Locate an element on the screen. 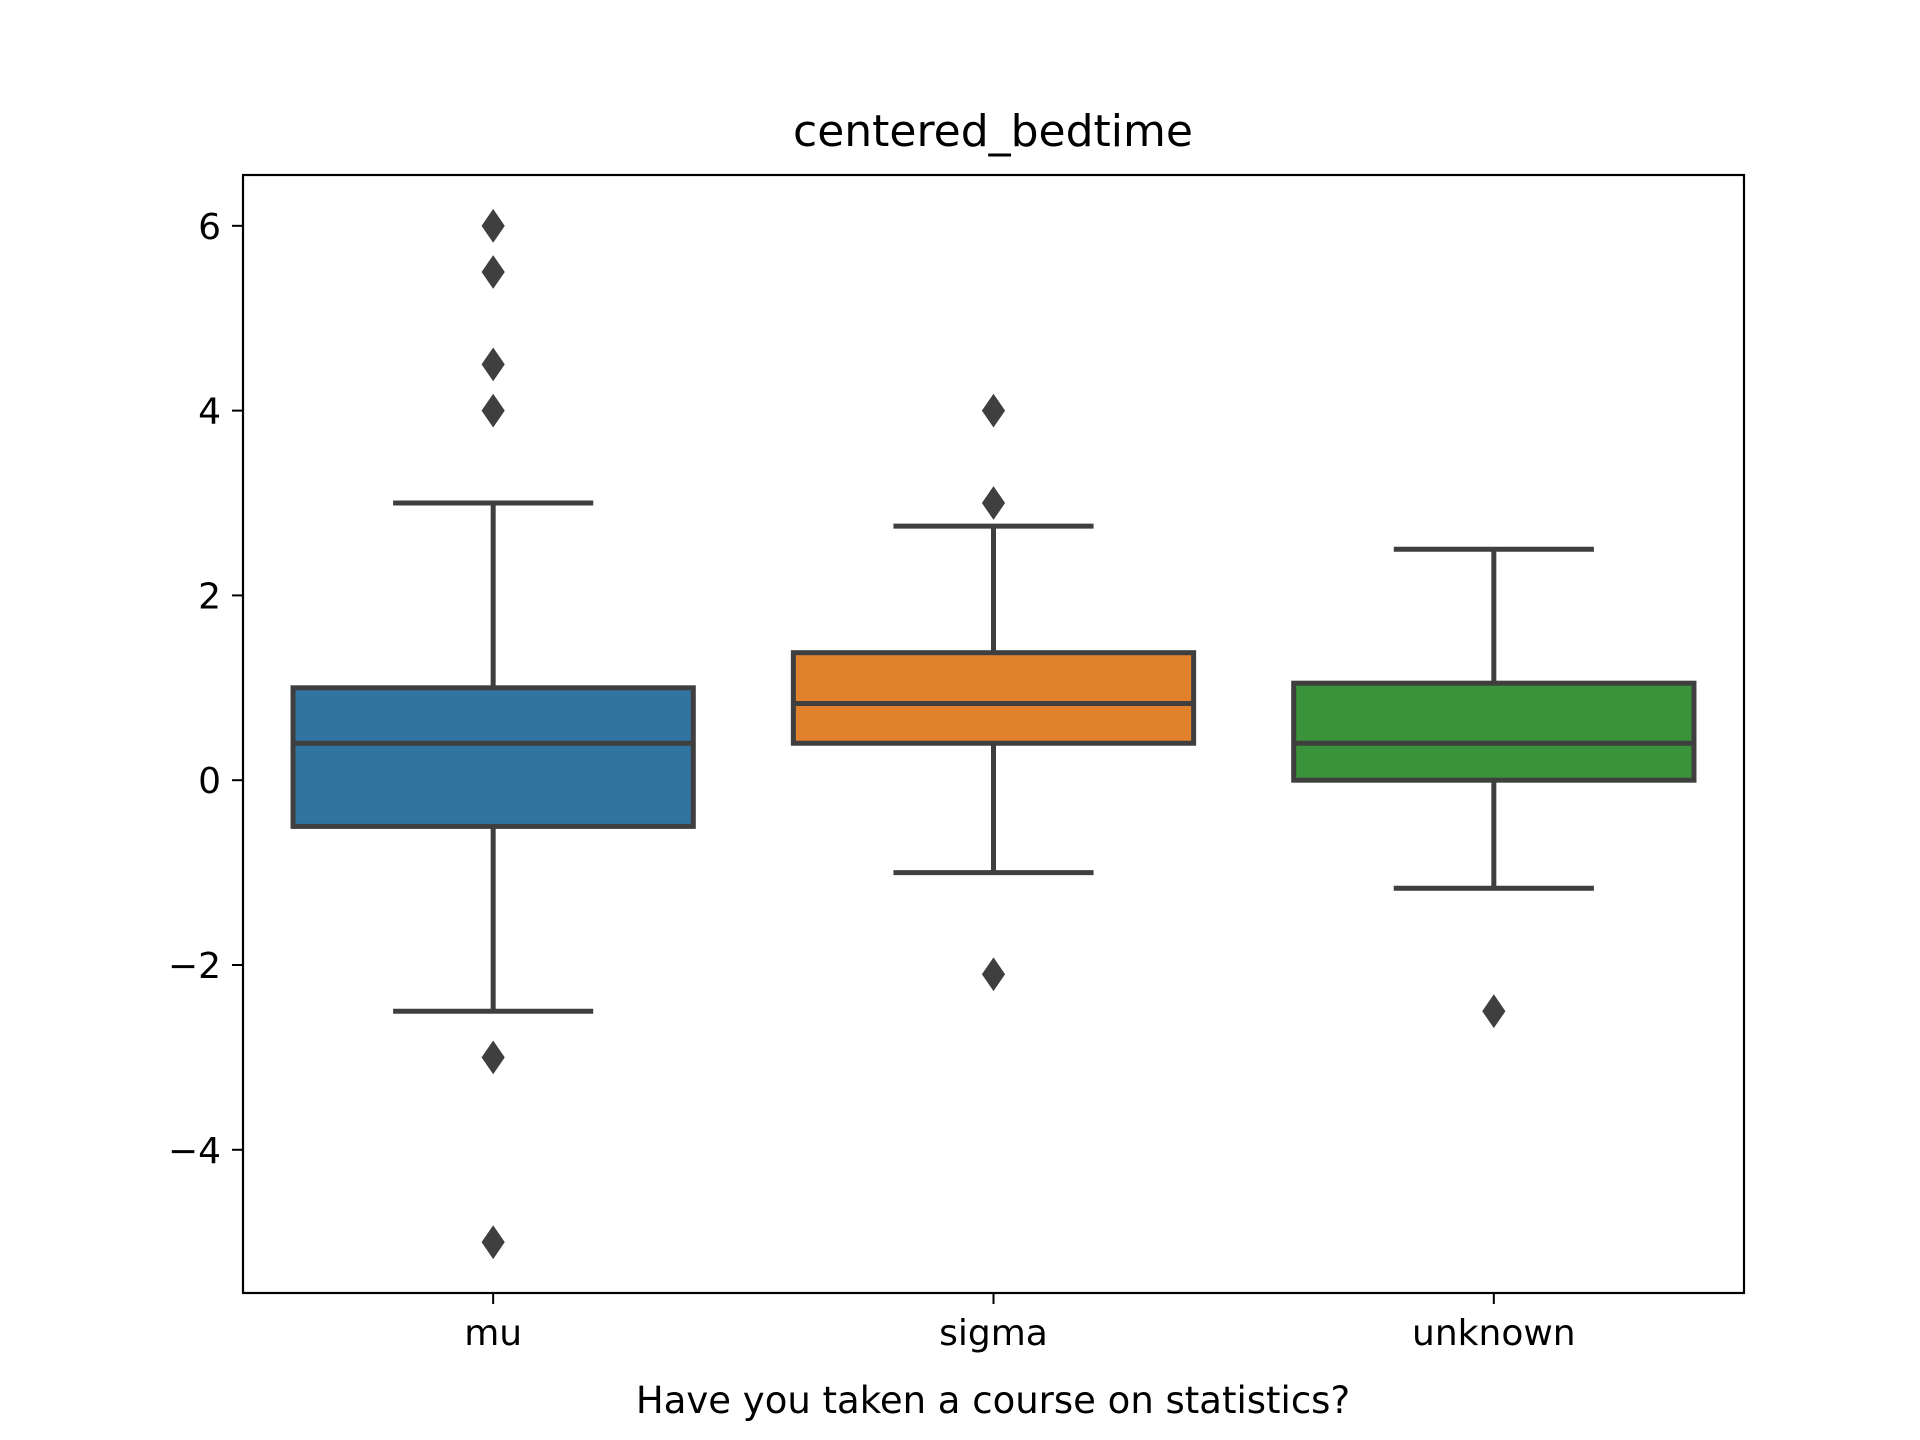 The width and height of the screenshot is (1920, 1440). y-axis: −4 −2 0 2 4 6 is located at coordinates (205, 689).